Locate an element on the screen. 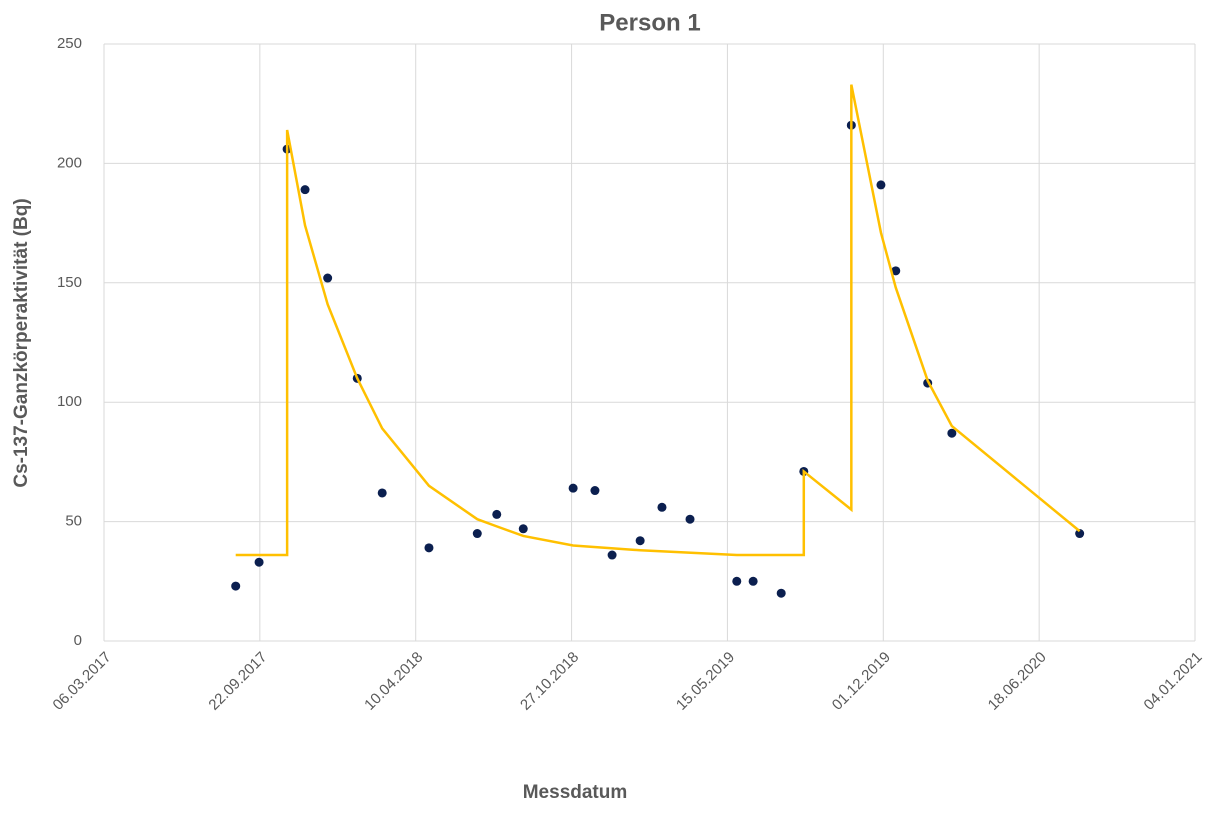  x-tick-label: 06.03.2017 is located at coordinates (82, 681).